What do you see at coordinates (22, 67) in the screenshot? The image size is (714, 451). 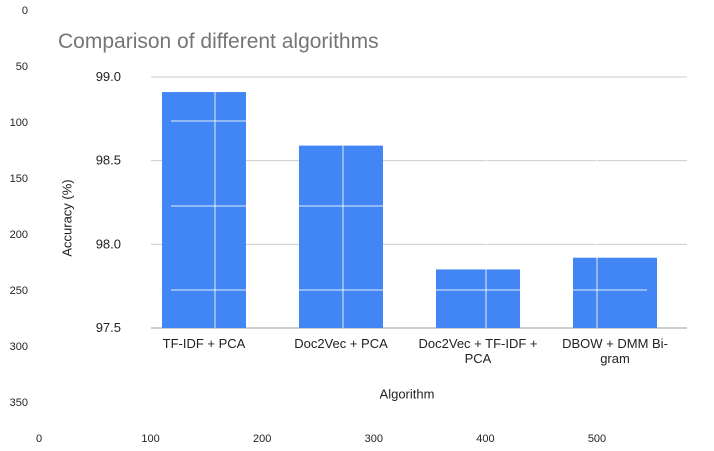 I see `pixel-y-tick: 50` at bounding box center [22, 67].